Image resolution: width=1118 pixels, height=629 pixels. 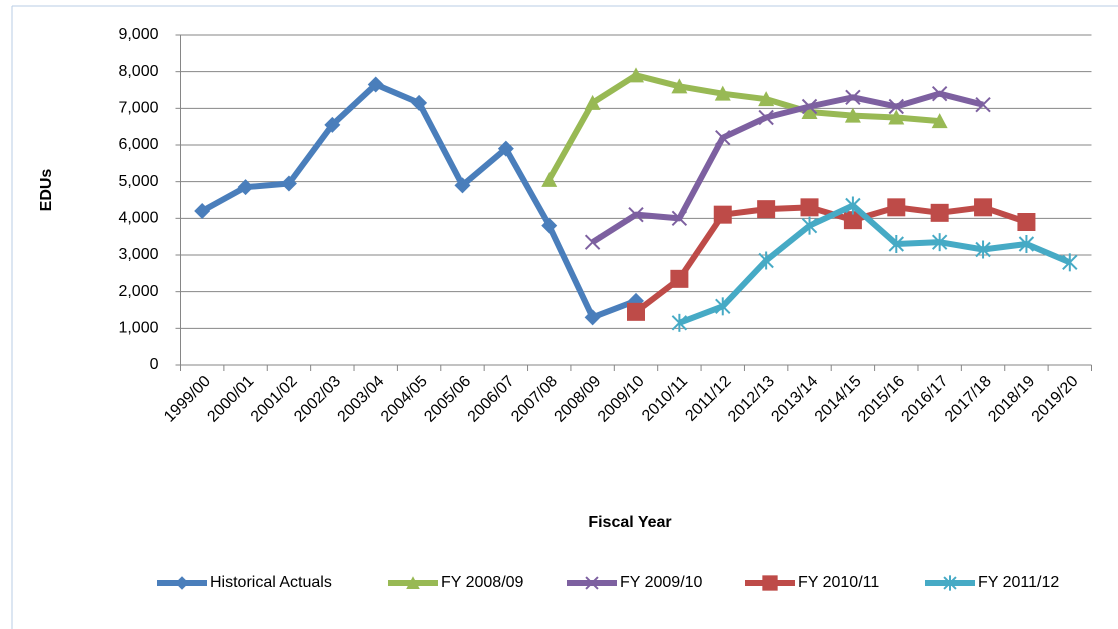 I want to click on x-tick-label: 2008/09, so click(x=578, y=399).